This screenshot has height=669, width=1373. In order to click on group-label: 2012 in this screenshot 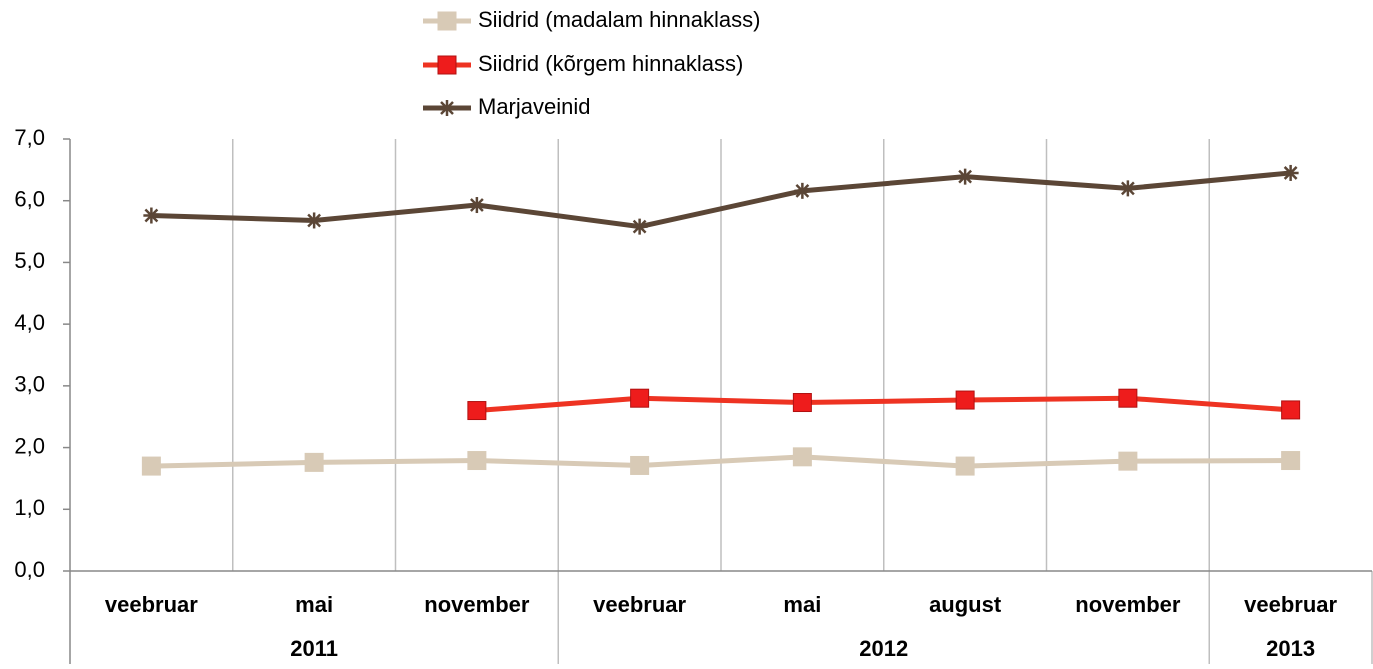, I will do `click(883, 648)`.